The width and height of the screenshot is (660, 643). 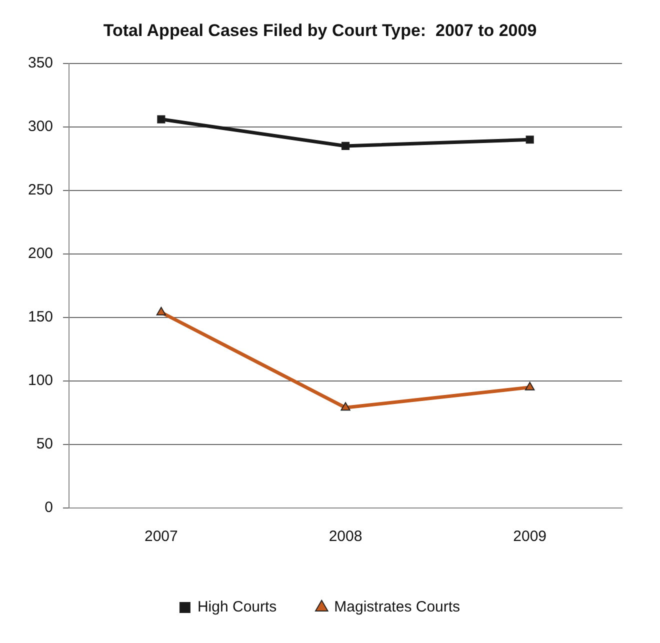 What do you see at coordinates (345, 537) in the screenshot?
I see `x-tick-label: 2008` at bounding box center [345, 537].